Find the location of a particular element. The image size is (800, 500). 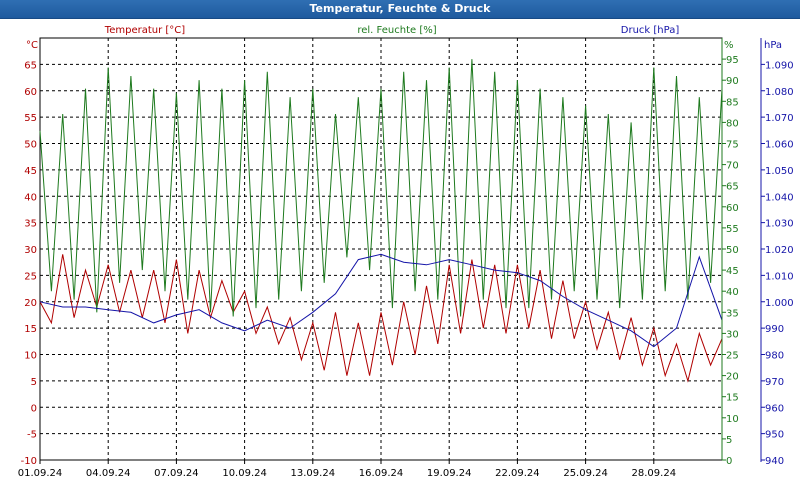

temperature-series-label: Temperatur [°C] is located at coordinates (144, 30).